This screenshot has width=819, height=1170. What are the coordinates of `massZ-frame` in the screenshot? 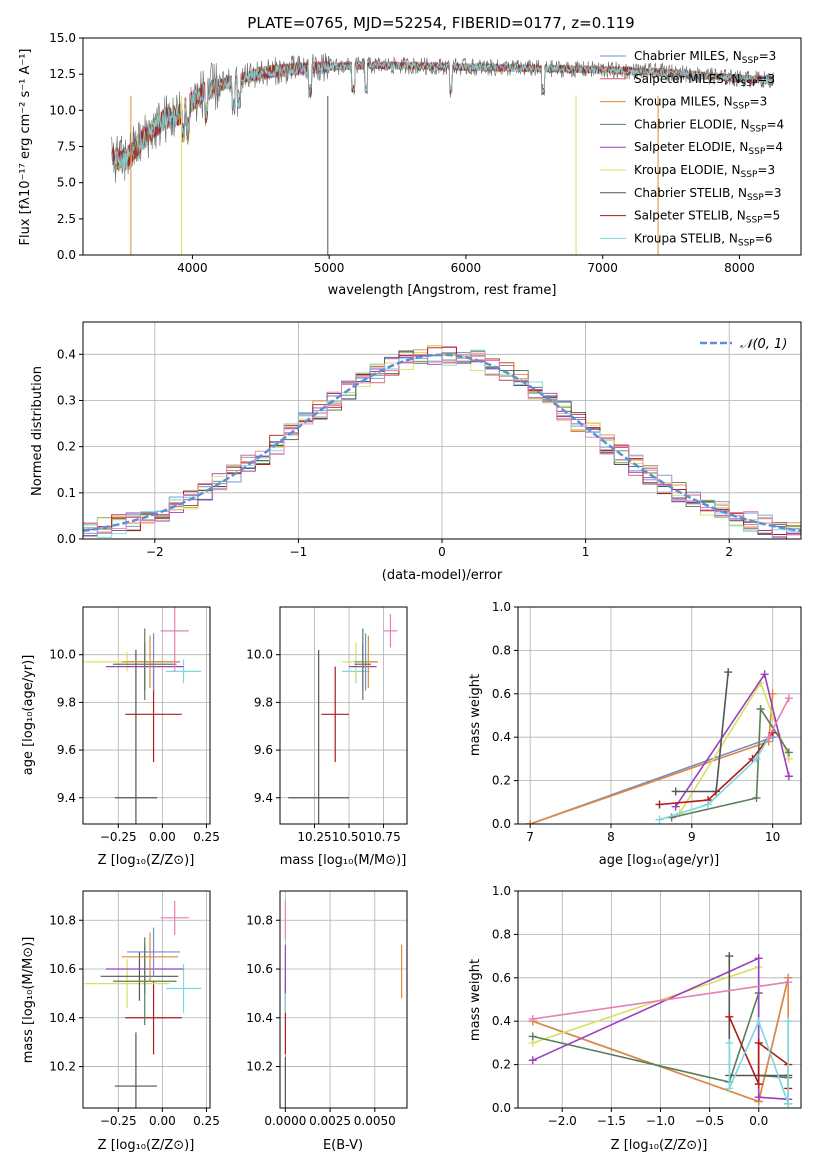 It's located at (146, 999).